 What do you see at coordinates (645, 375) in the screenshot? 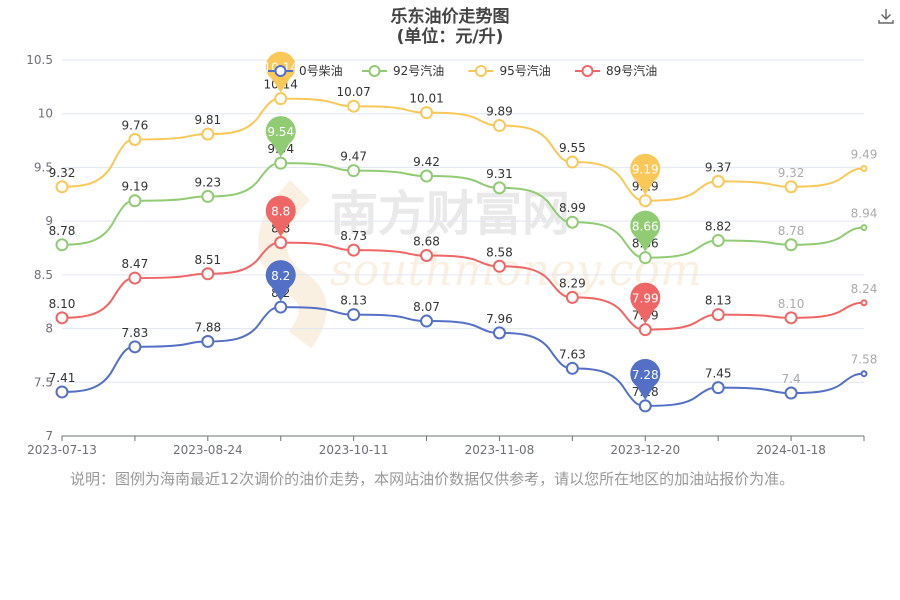
I see `pin-label: 7.28` at bounding box center [645, 375].